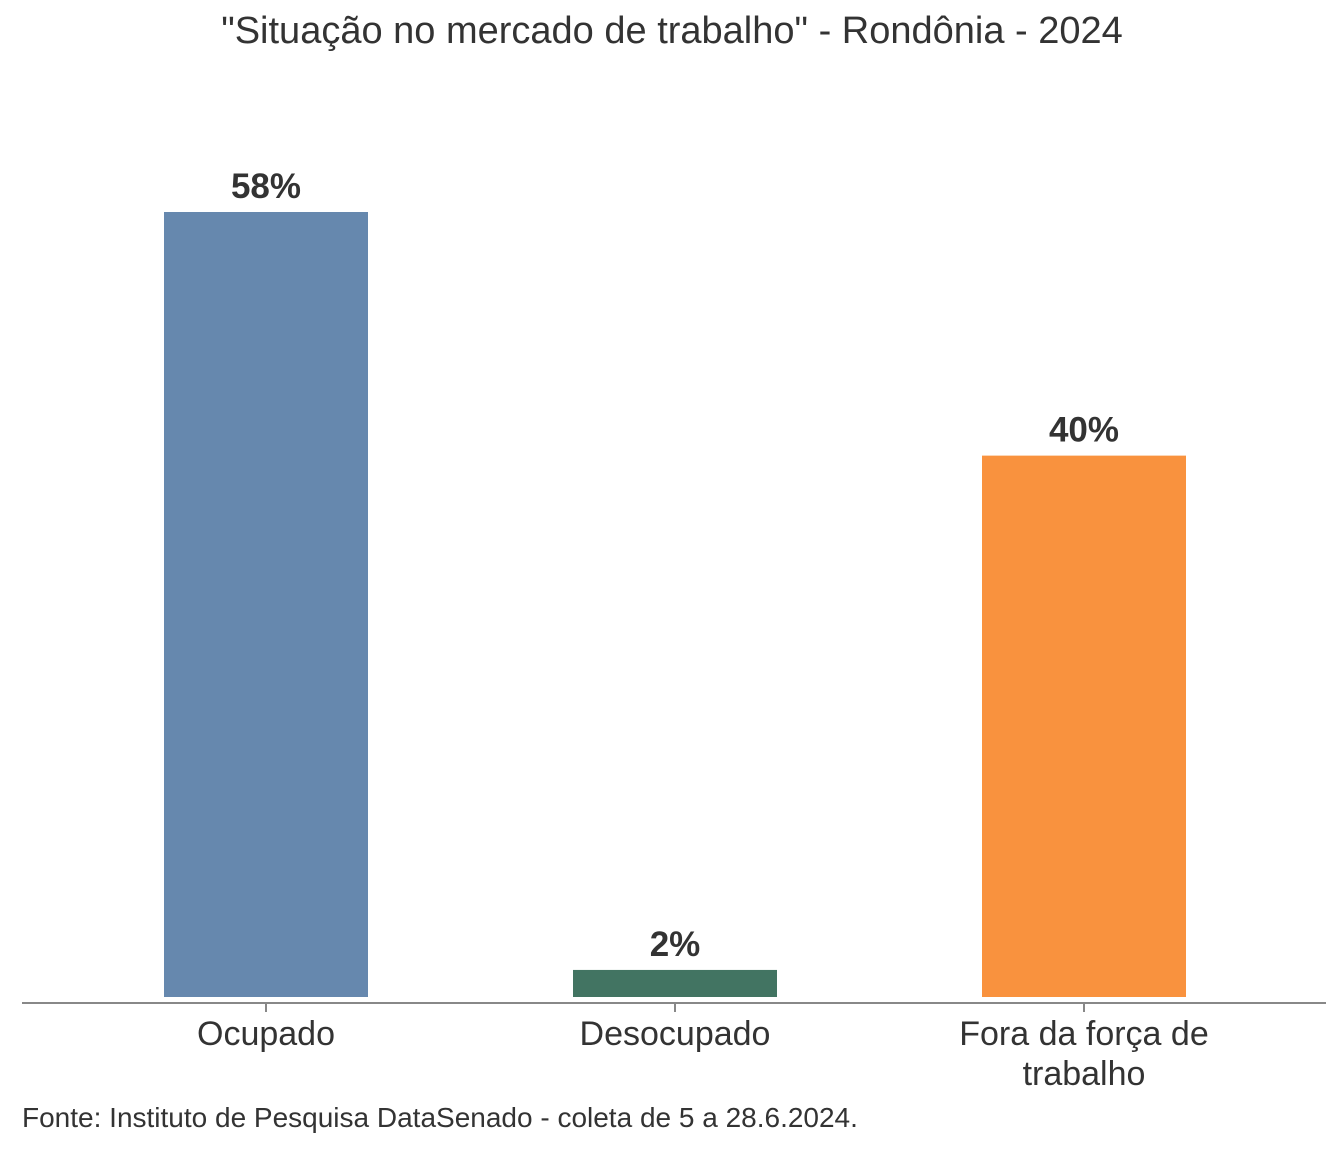 Image resolution: width=1344 pixels, height=1152 pixels. Describe the element at coordinates (675, 1007) in the screenshot. I see `ticks-layer` at that location.